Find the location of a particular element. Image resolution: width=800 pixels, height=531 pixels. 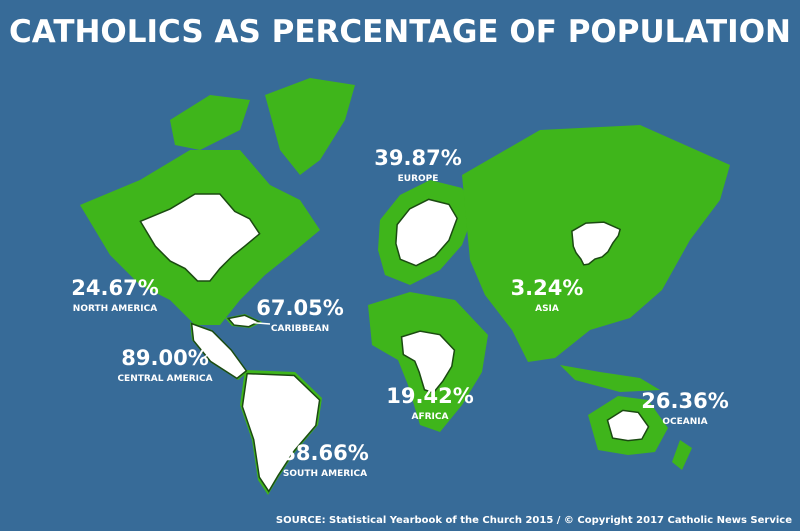

new-zealand is located at coordinates (682, 455).